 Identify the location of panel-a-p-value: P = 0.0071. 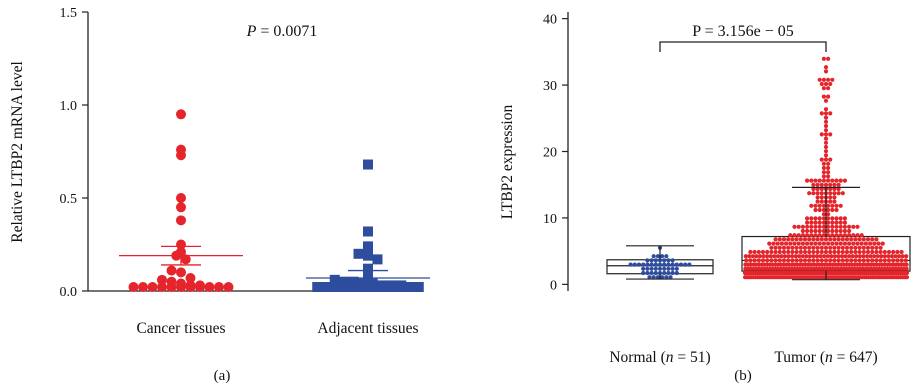
(282, 31).